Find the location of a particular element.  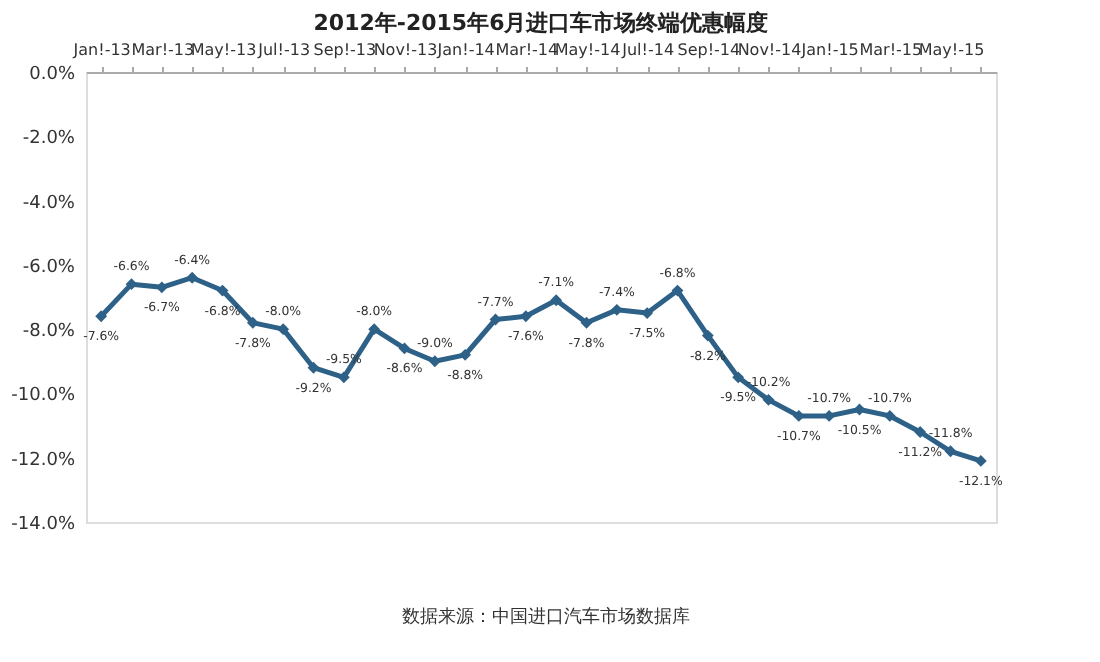

y-tick-label: 0.0% is located at coordinates (52, 75).